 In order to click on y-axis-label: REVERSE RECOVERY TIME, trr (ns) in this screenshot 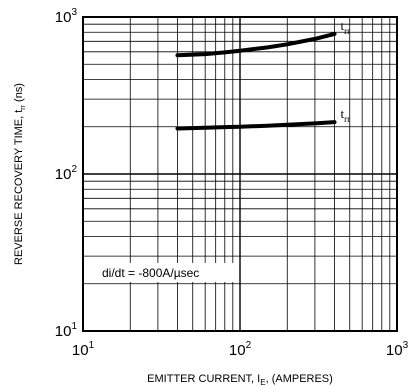, I will do `click(20, 174)`.